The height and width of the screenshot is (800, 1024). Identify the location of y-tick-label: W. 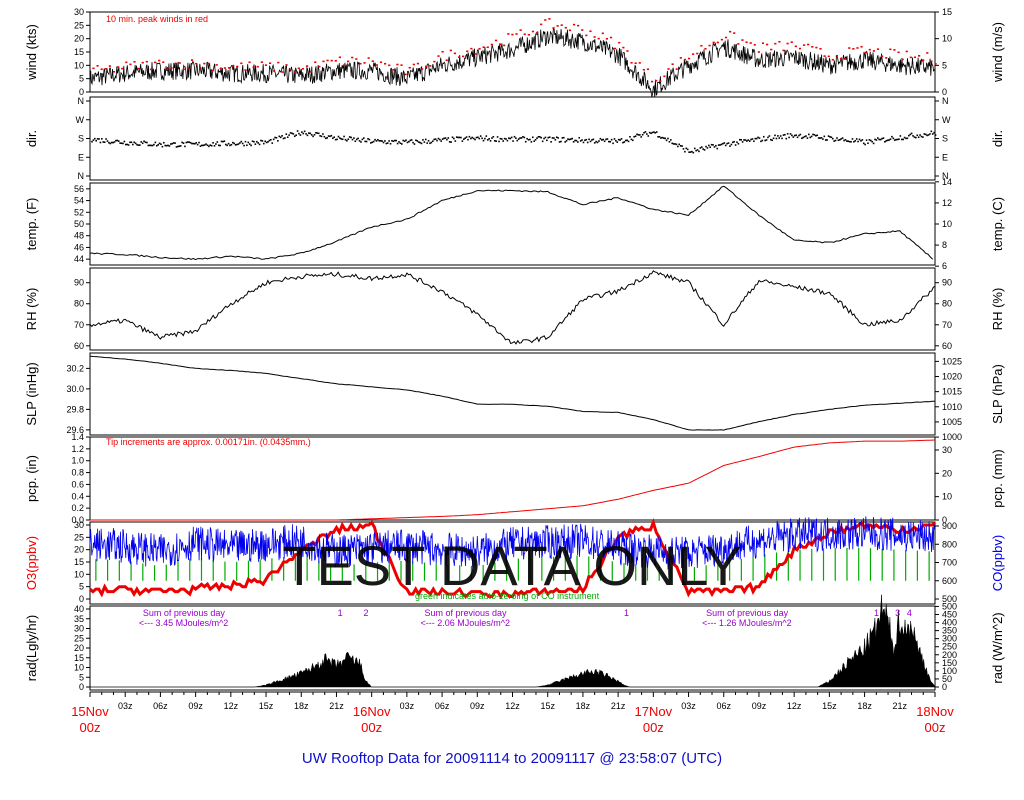
(80, 120).